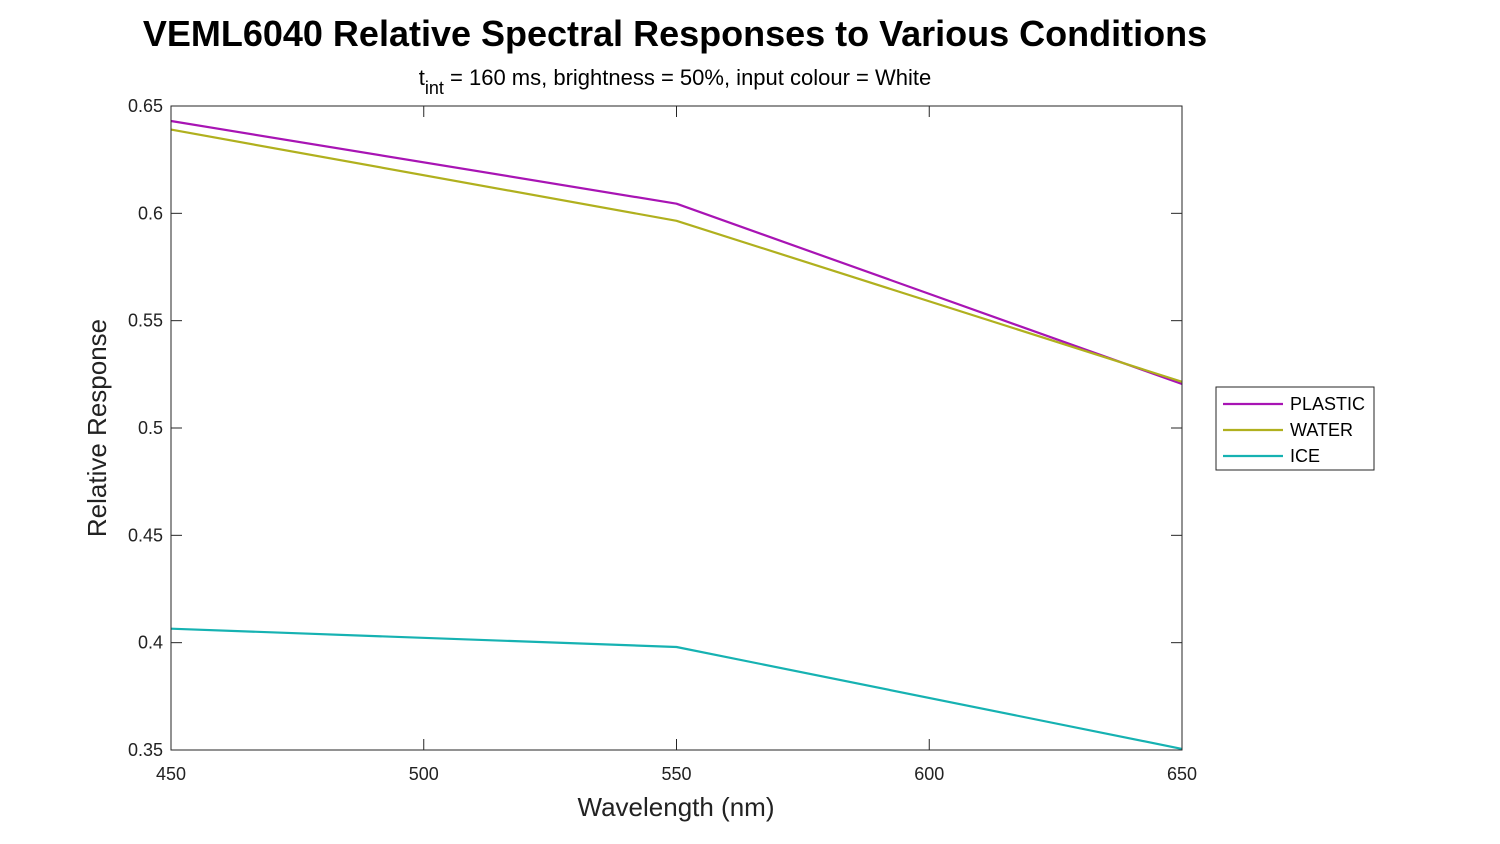 The image size is (1500, 844). Describe the element at coordinates (145, 321) in the screenshot. I see `y-tick-label: 0.55` at that location.